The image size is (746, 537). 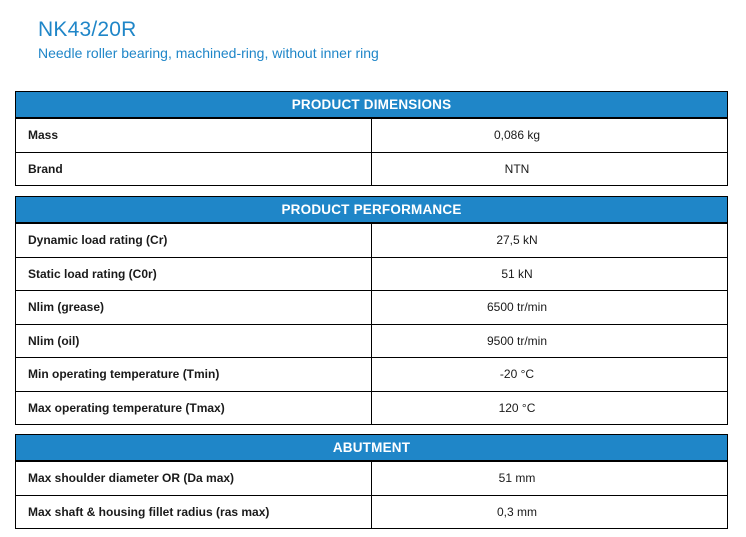 I want to click on spec-label: Static load rating (C0r), so click(x=193, y=273).